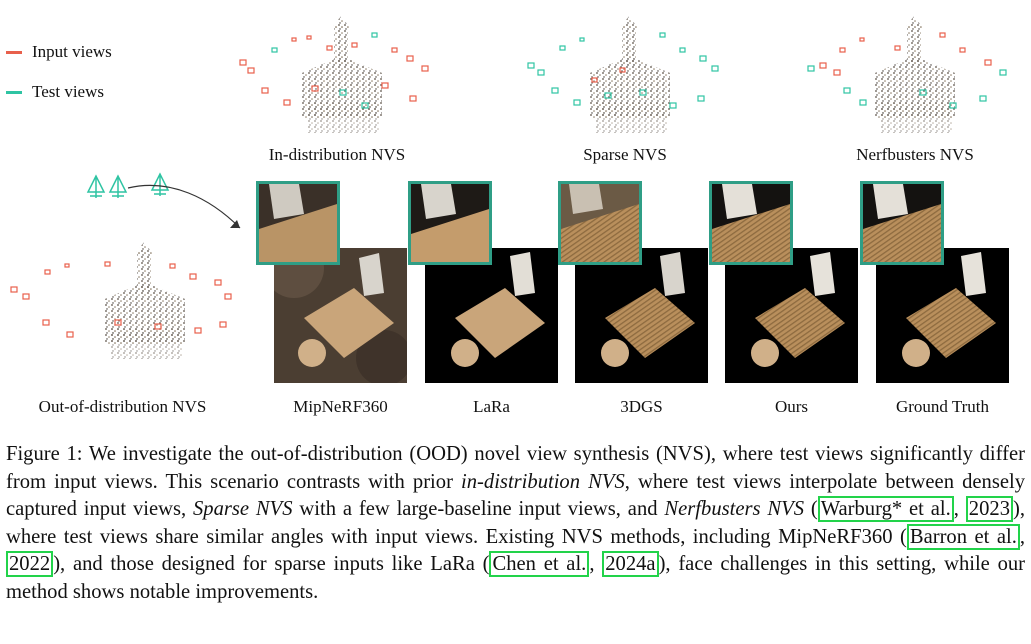 This screenshot has width=1031, height=644. I want to click on legend-input-views: Input views, so click(59, 52).